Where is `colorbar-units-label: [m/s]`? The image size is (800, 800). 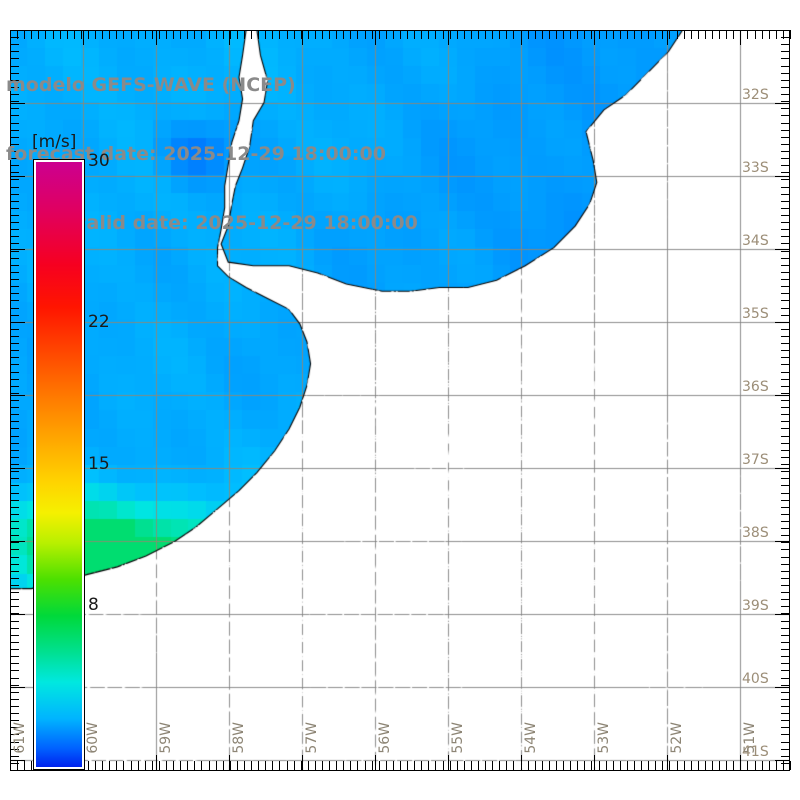
colorbar-units-label: [m/s] is located at coordinates (54, 142).